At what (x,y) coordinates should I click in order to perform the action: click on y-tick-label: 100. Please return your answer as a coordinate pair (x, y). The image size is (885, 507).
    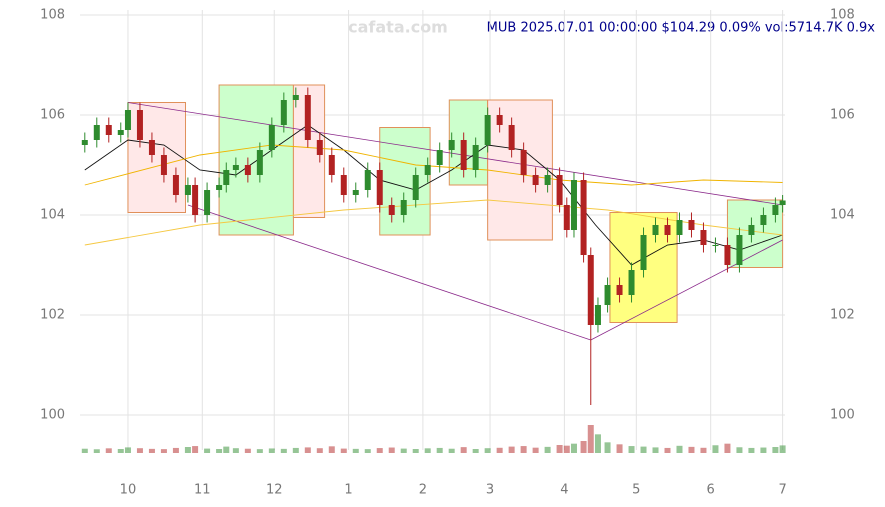
    Looking at the image, I should click on (52, 415).